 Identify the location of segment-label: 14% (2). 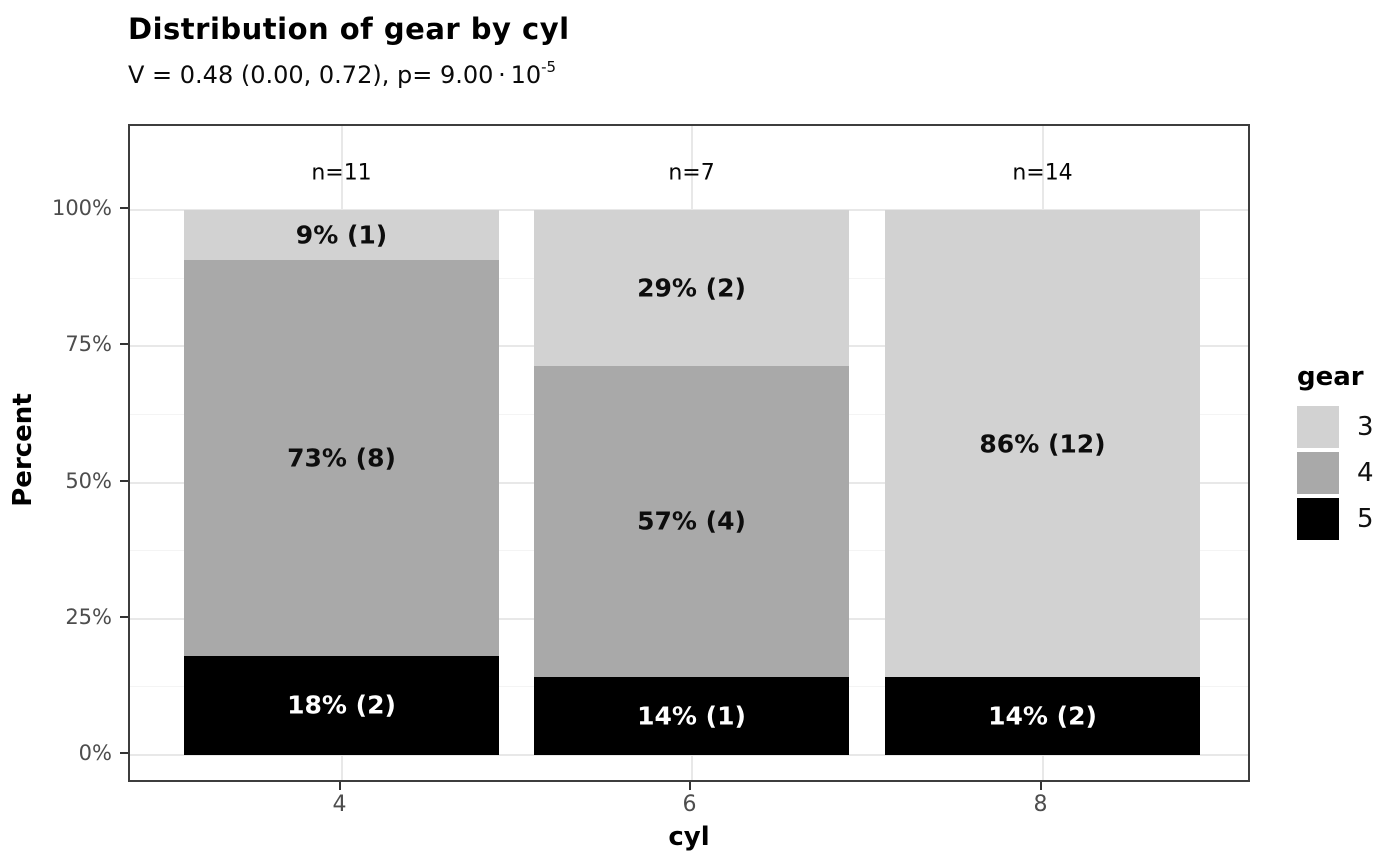
(1042, 716).